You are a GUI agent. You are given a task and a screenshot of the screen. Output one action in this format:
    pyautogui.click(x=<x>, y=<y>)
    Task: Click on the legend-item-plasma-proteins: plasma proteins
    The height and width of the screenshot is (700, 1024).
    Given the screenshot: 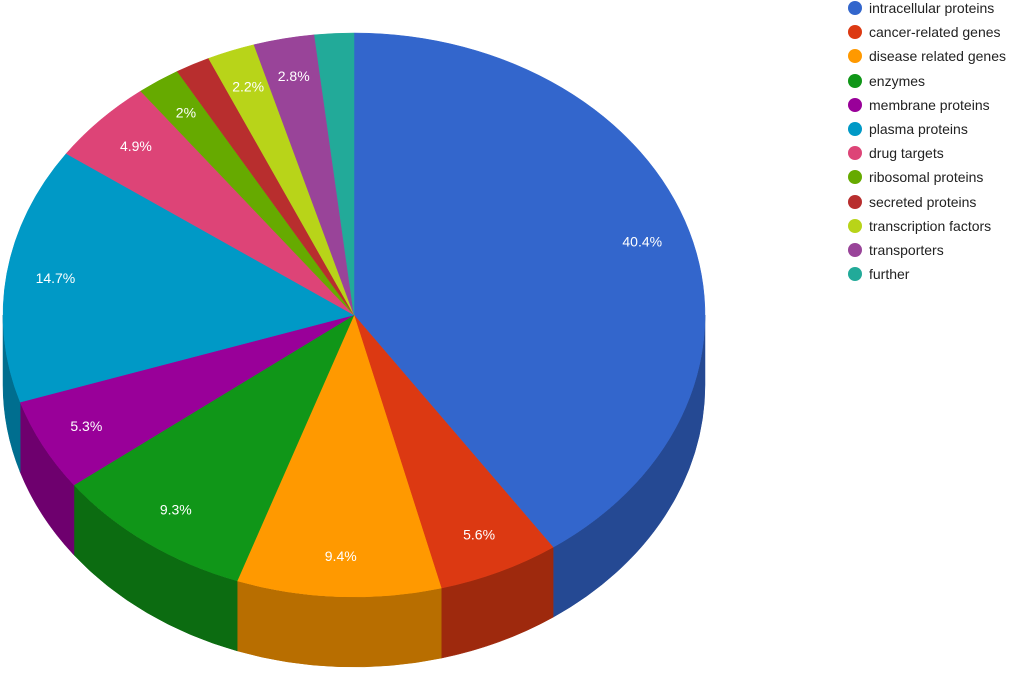 What is the action you would take?
    pyautogui.click(x=927, y=129)
    